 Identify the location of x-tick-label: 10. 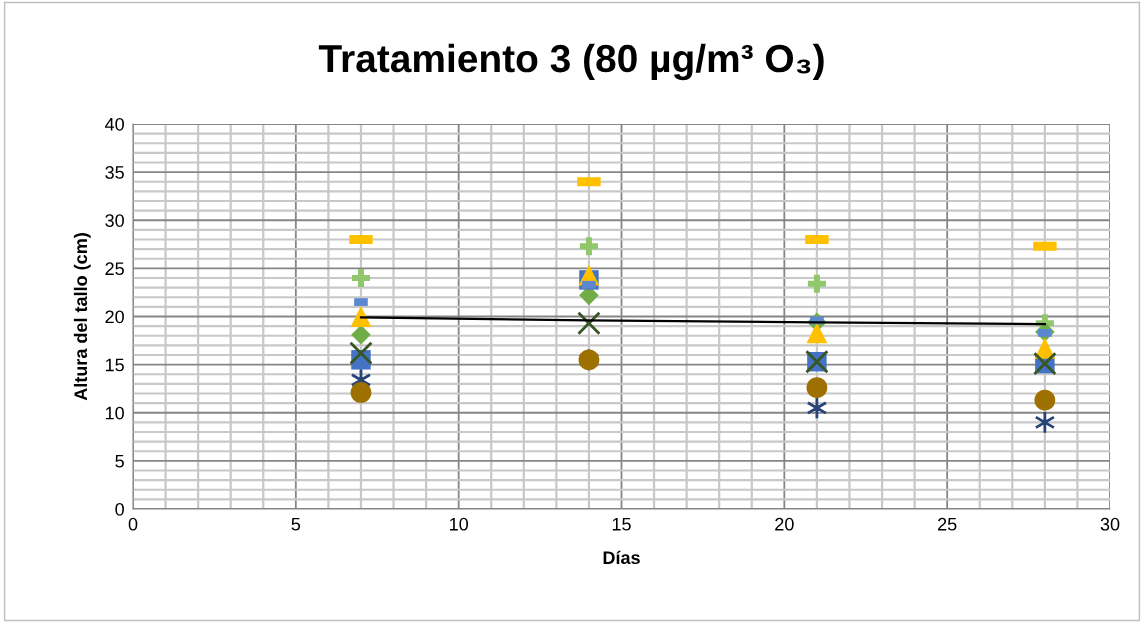
(459, 524).